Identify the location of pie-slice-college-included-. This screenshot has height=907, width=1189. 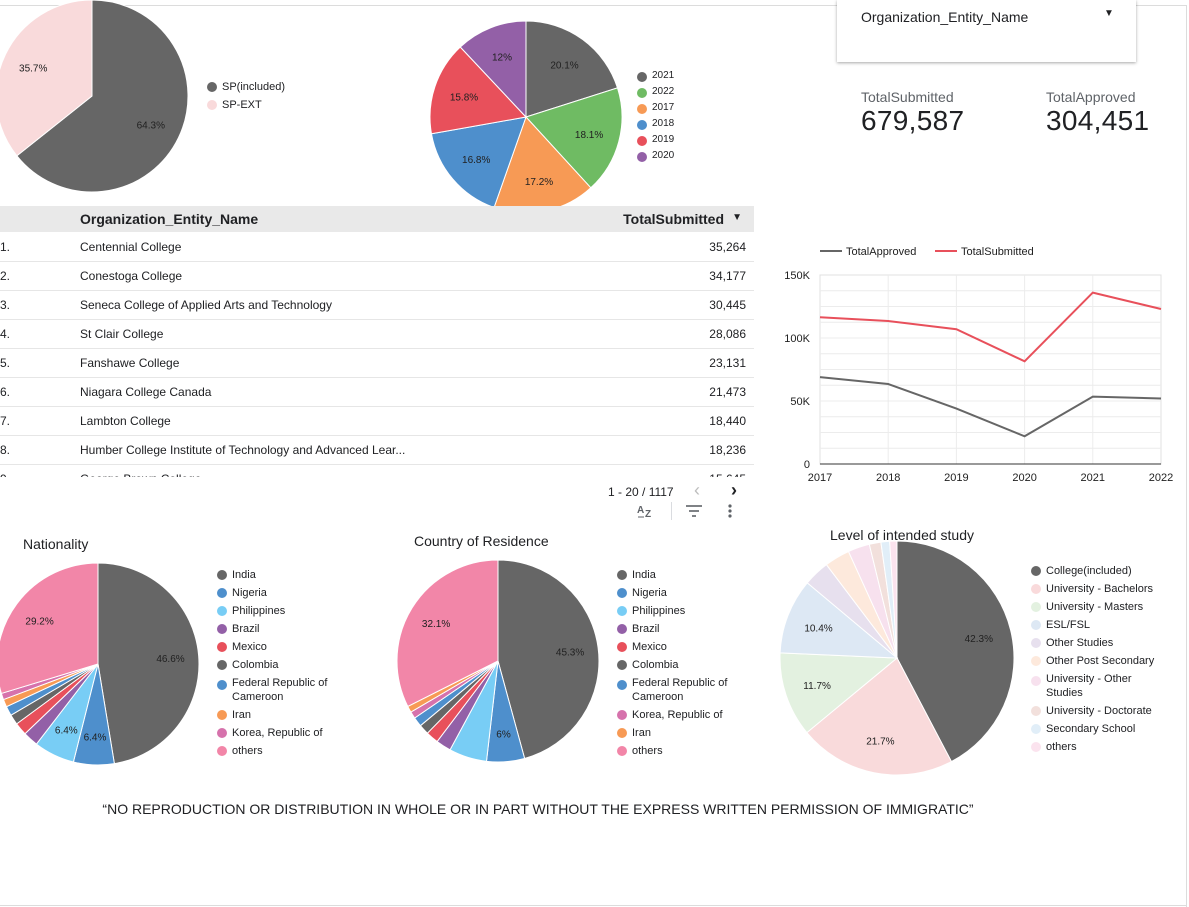
(955, 651).